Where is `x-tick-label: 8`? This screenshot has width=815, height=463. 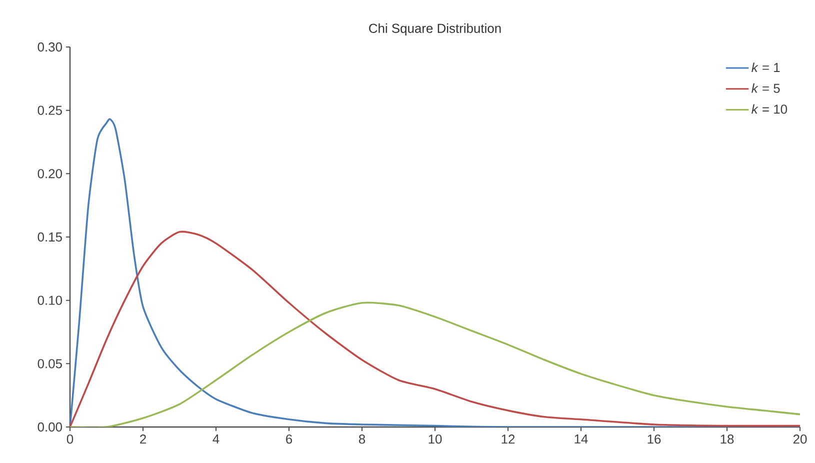 x-tick-label: 8 is located at coordinates (362, 439).